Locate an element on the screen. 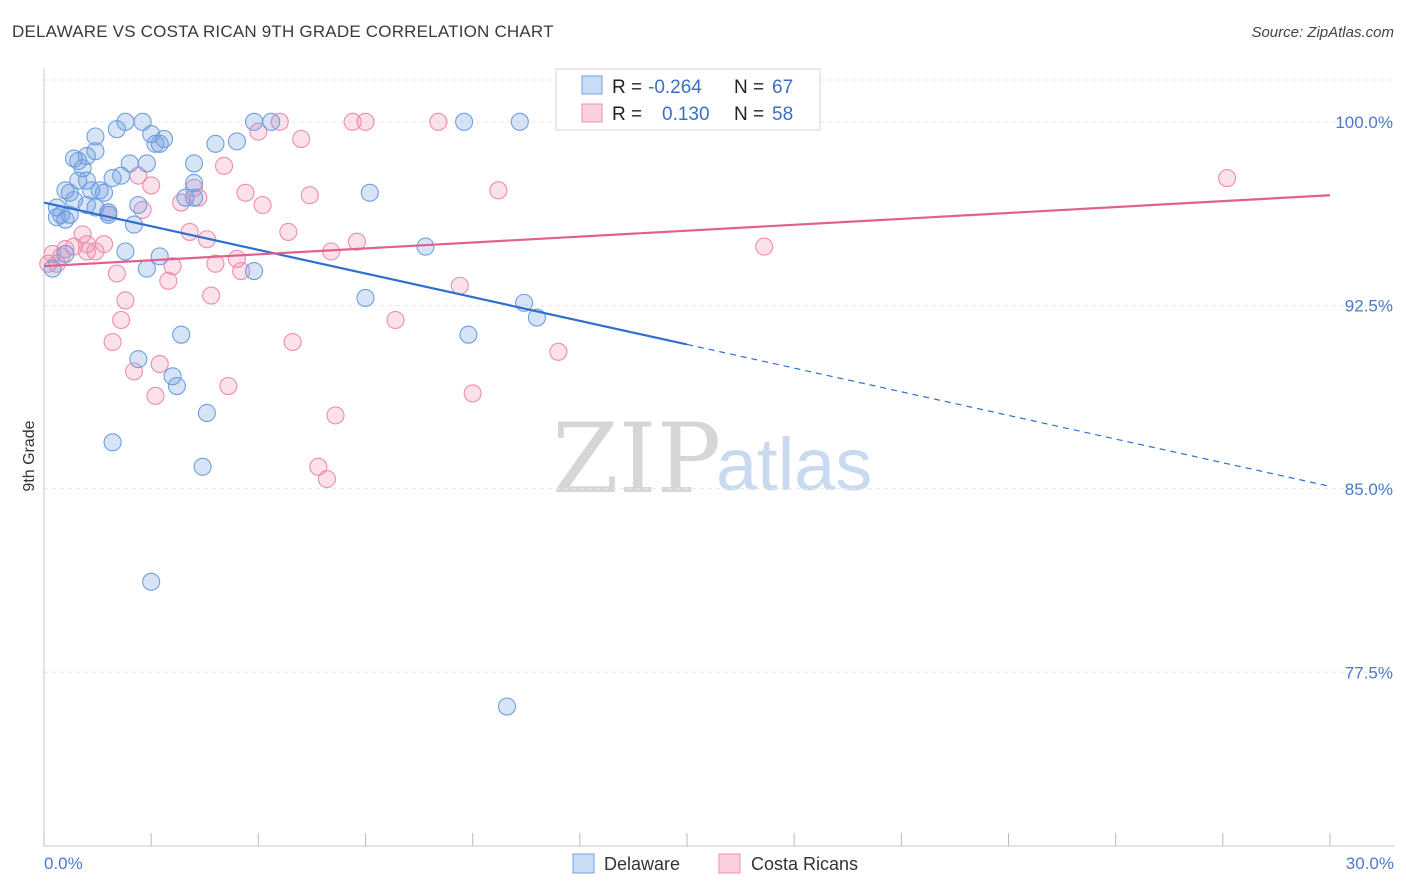 The height and width of the screenshot is (892, 1406). legend-n-value-costa-ricans: 58 is located at coordinates (782, 114).